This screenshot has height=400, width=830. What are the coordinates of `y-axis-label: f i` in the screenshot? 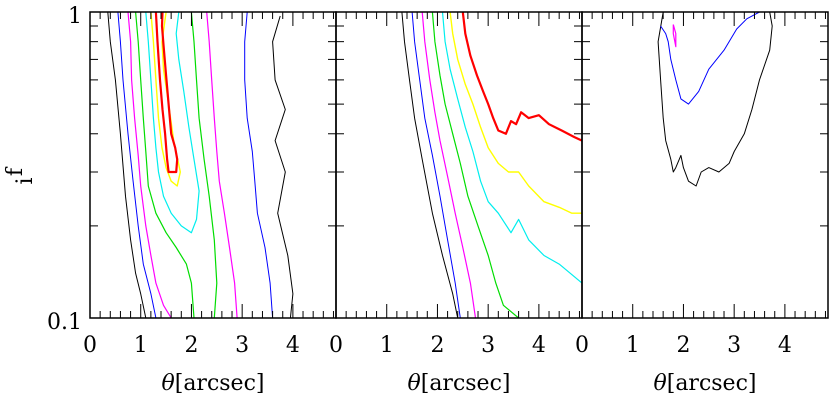 It's located at (20, 175).